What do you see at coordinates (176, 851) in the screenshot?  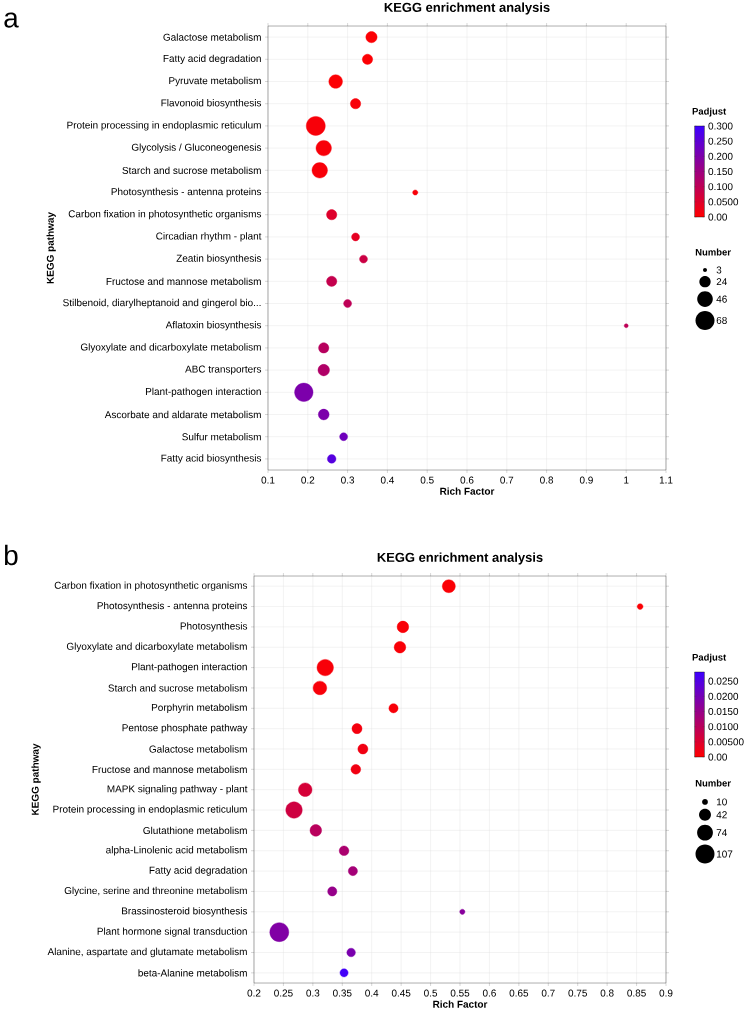 I see `y-tick-label: alpha-Linolenic acid metabolism` at bounding box center [176, 851].